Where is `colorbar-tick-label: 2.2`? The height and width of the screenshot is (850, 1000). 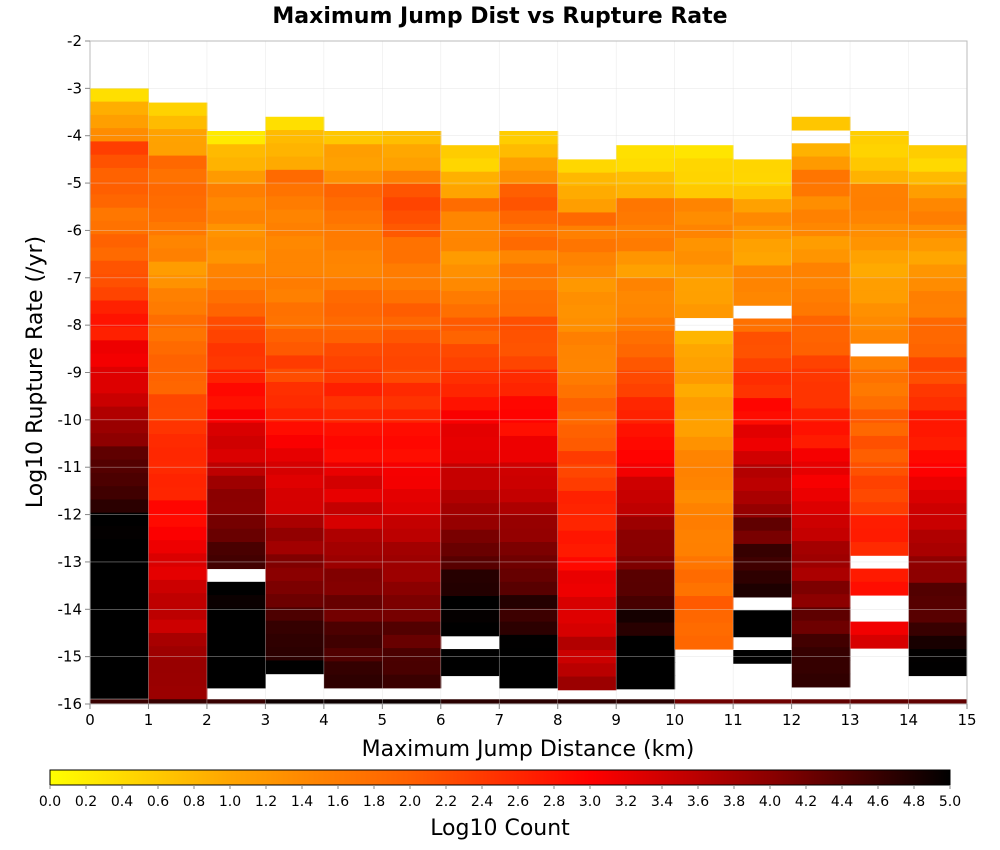
colorbar-tick-label: 2.2 is located at coordinates (446, 802).